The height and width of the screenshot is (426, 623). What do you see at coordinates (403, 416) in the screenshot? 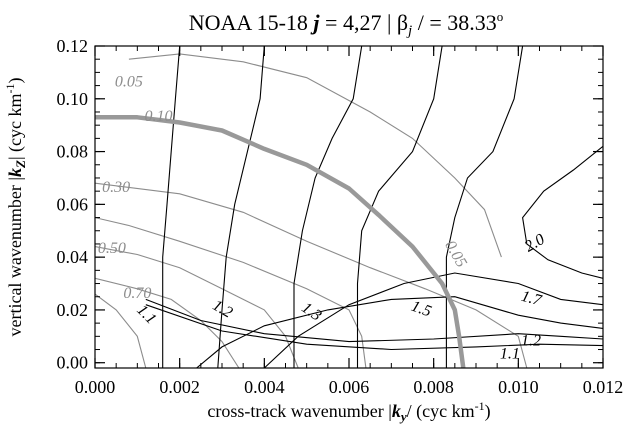
I see `xlabel-sub: y` at bounding box center [403, 416].